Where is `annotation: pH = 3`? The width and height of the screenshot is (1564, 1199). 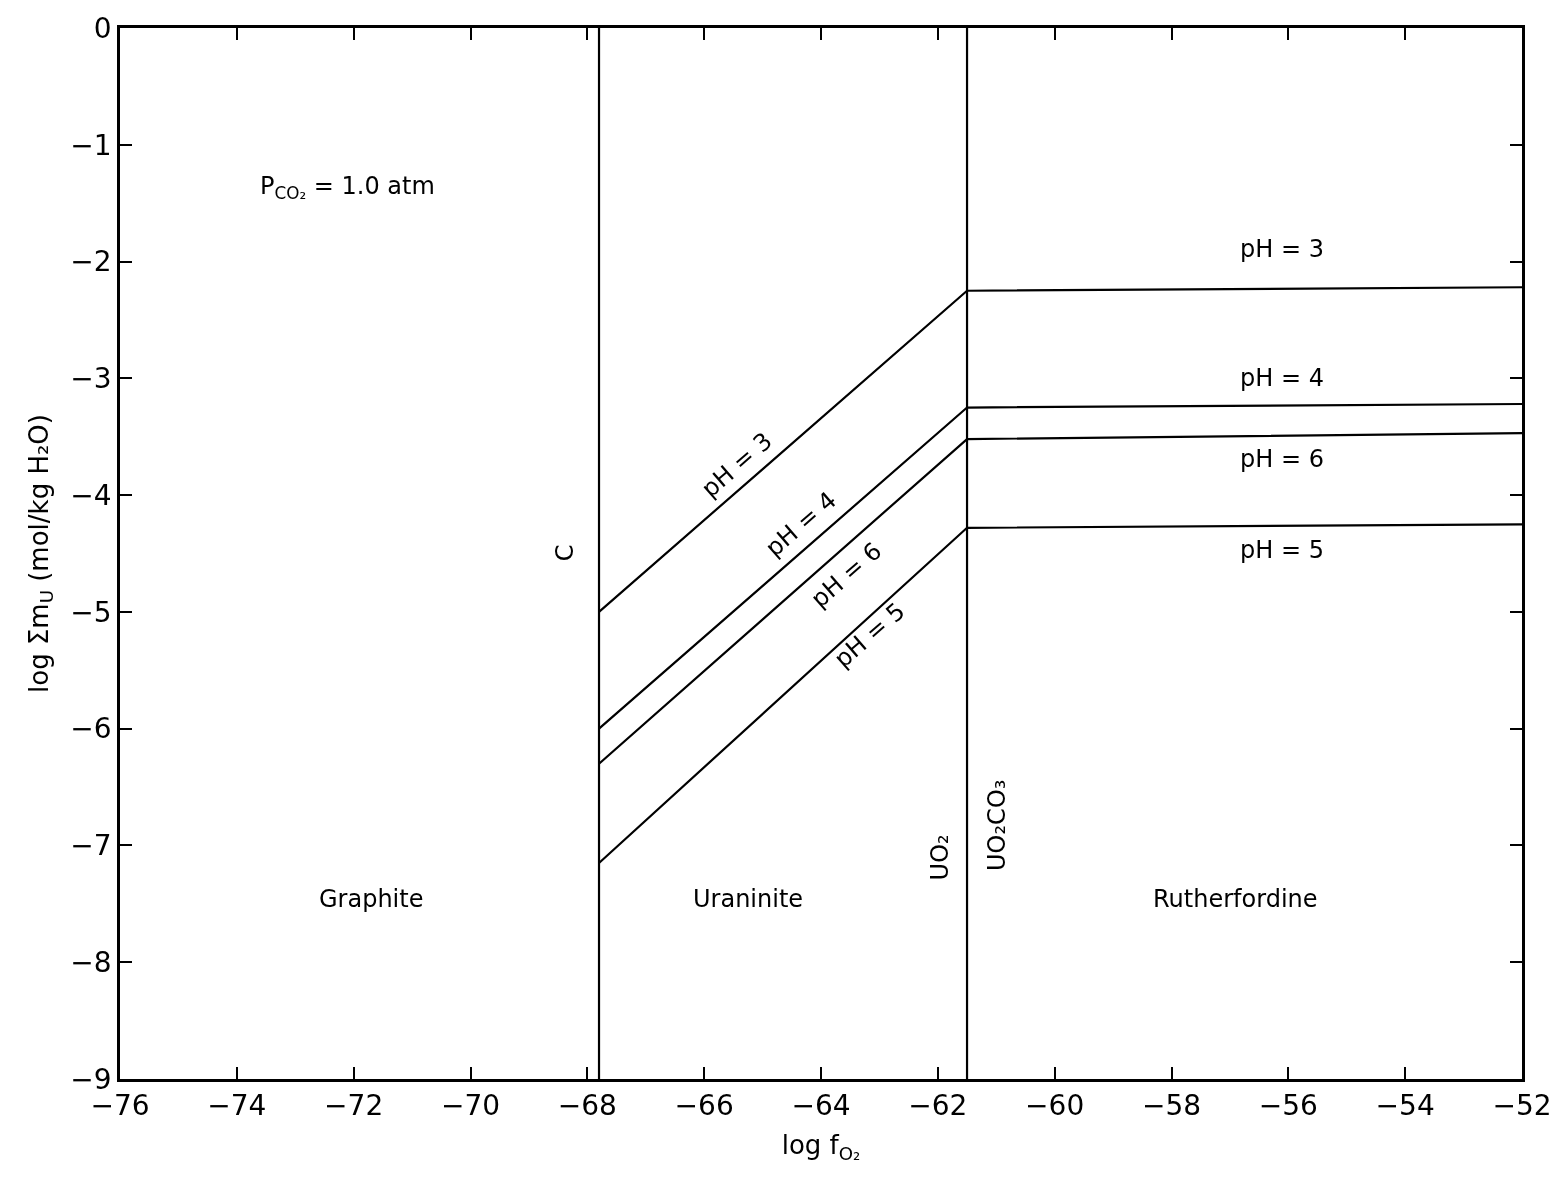 annotation: pH = 3 is located at coordinates (1282, 249).